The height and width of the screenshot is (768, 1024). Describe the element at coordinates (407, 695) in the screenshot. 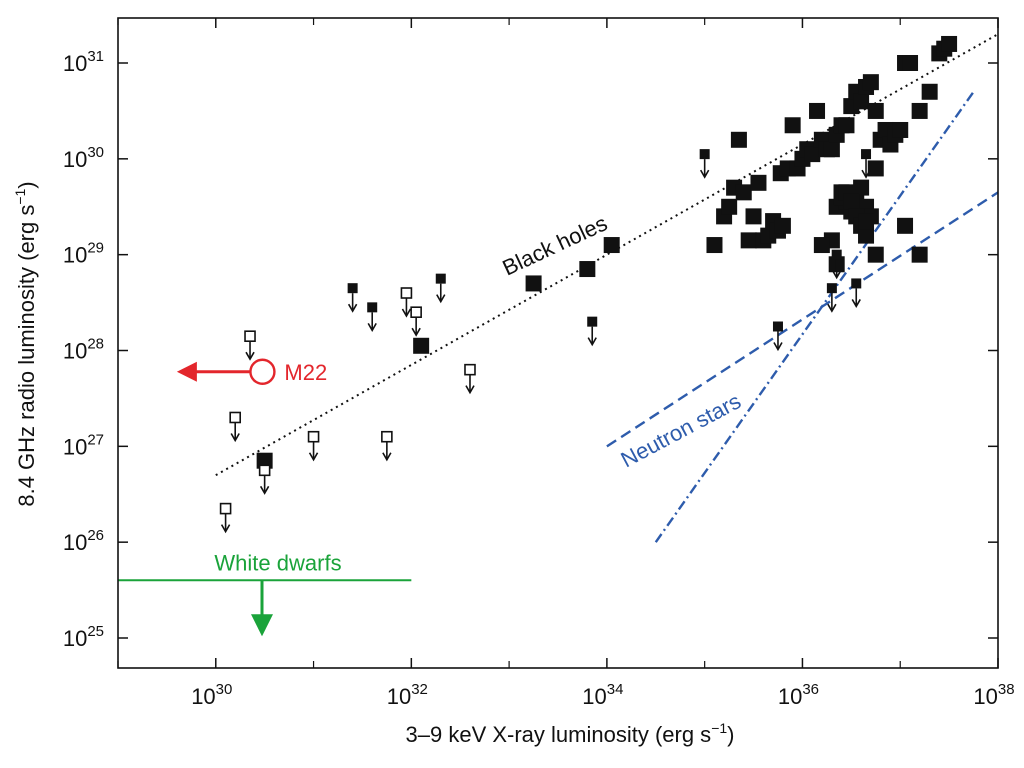

I see `x-tick-label: 1032` at that location.